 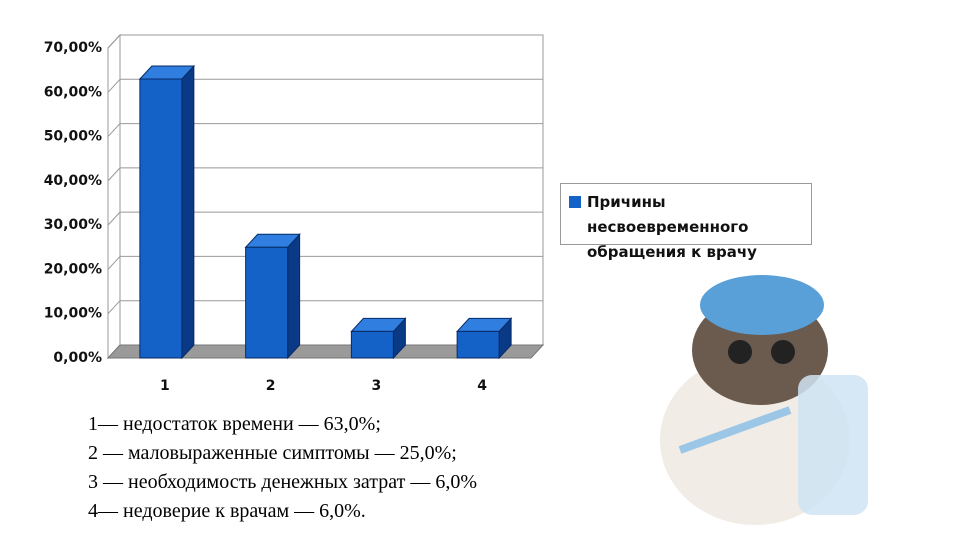 I want to click on caption-line: 1— недостаток времени — 63,0%;, so click(x=234, y=424).